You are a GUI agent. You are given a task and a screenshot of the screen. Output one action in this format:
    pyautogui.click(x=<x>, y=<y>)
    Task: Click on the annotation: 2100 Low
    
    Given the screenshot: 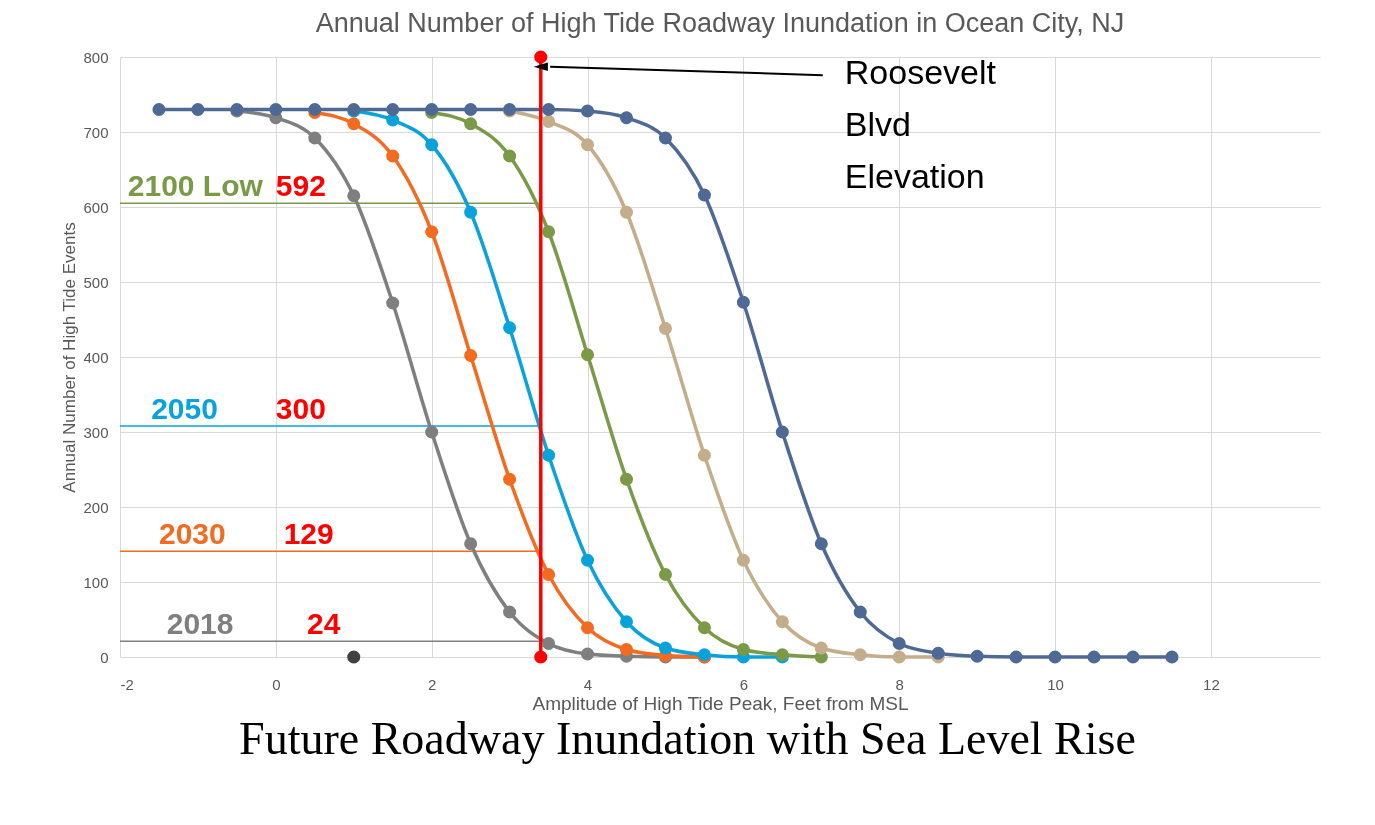 What is the action you would take?
    pyautogui.click(x=195, y=186)
    